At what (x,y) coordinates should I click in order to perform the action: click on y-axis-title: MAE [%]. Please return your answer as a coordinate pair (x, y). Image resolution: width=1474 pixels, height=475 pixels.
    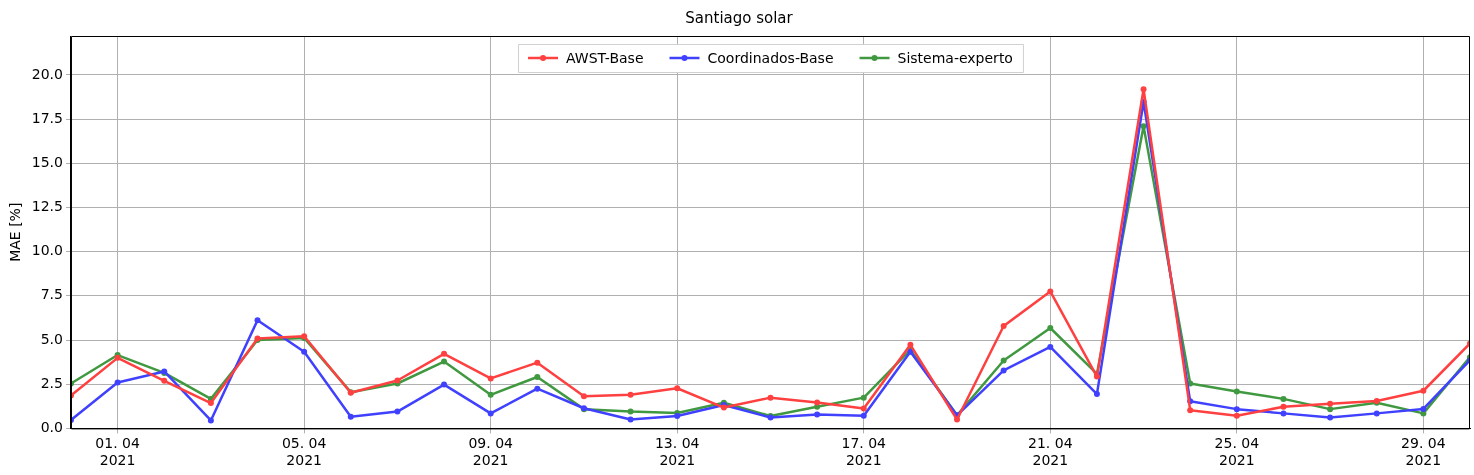
    Looking at the image, I should click on (15, 232).